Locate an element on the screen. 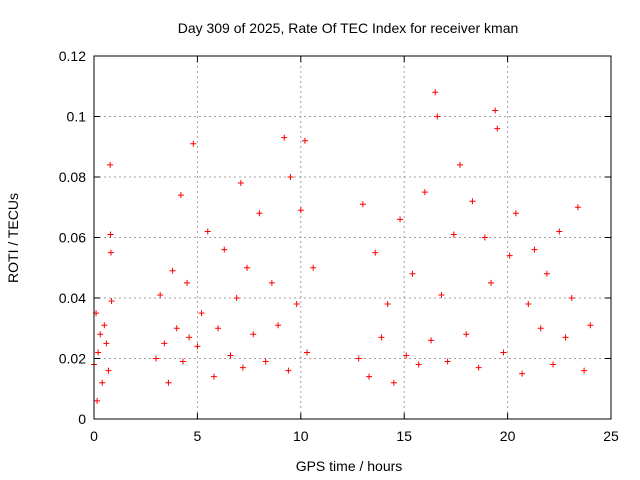 Image resolution: width=640 pixels, height=480 pixels. y-tick-label: 0.02 is located at coordinates (72, 359).